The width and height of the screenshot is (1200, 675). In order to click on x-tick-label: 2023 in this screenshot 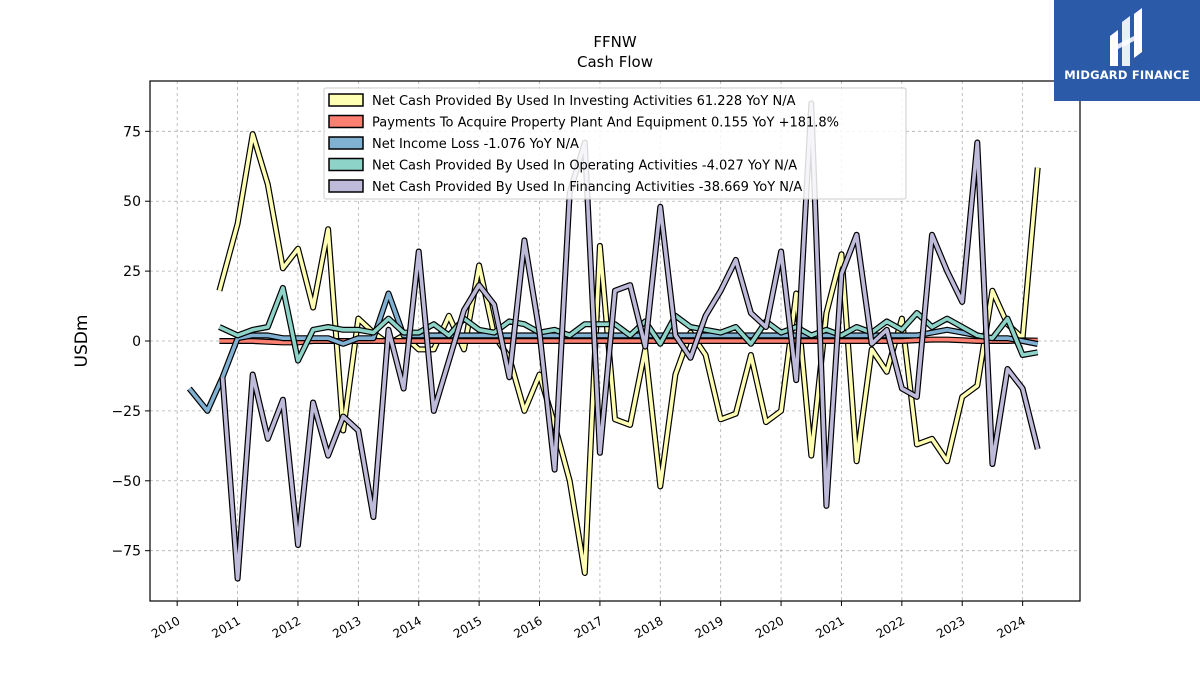, I will do `click(950, 627)`.